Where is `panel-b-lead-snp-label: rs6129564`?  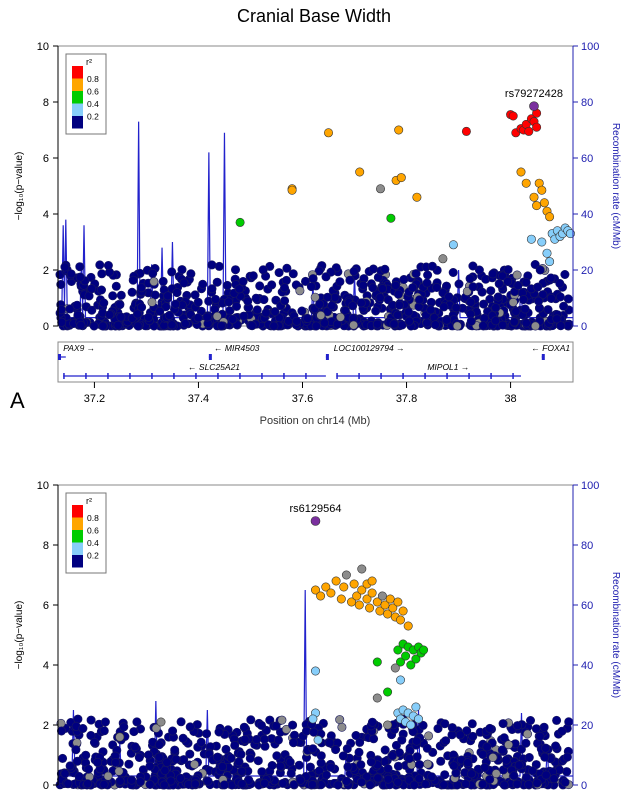 panel-b-lead-snp-label: rs6129564 is located at coordinates (316, 509).